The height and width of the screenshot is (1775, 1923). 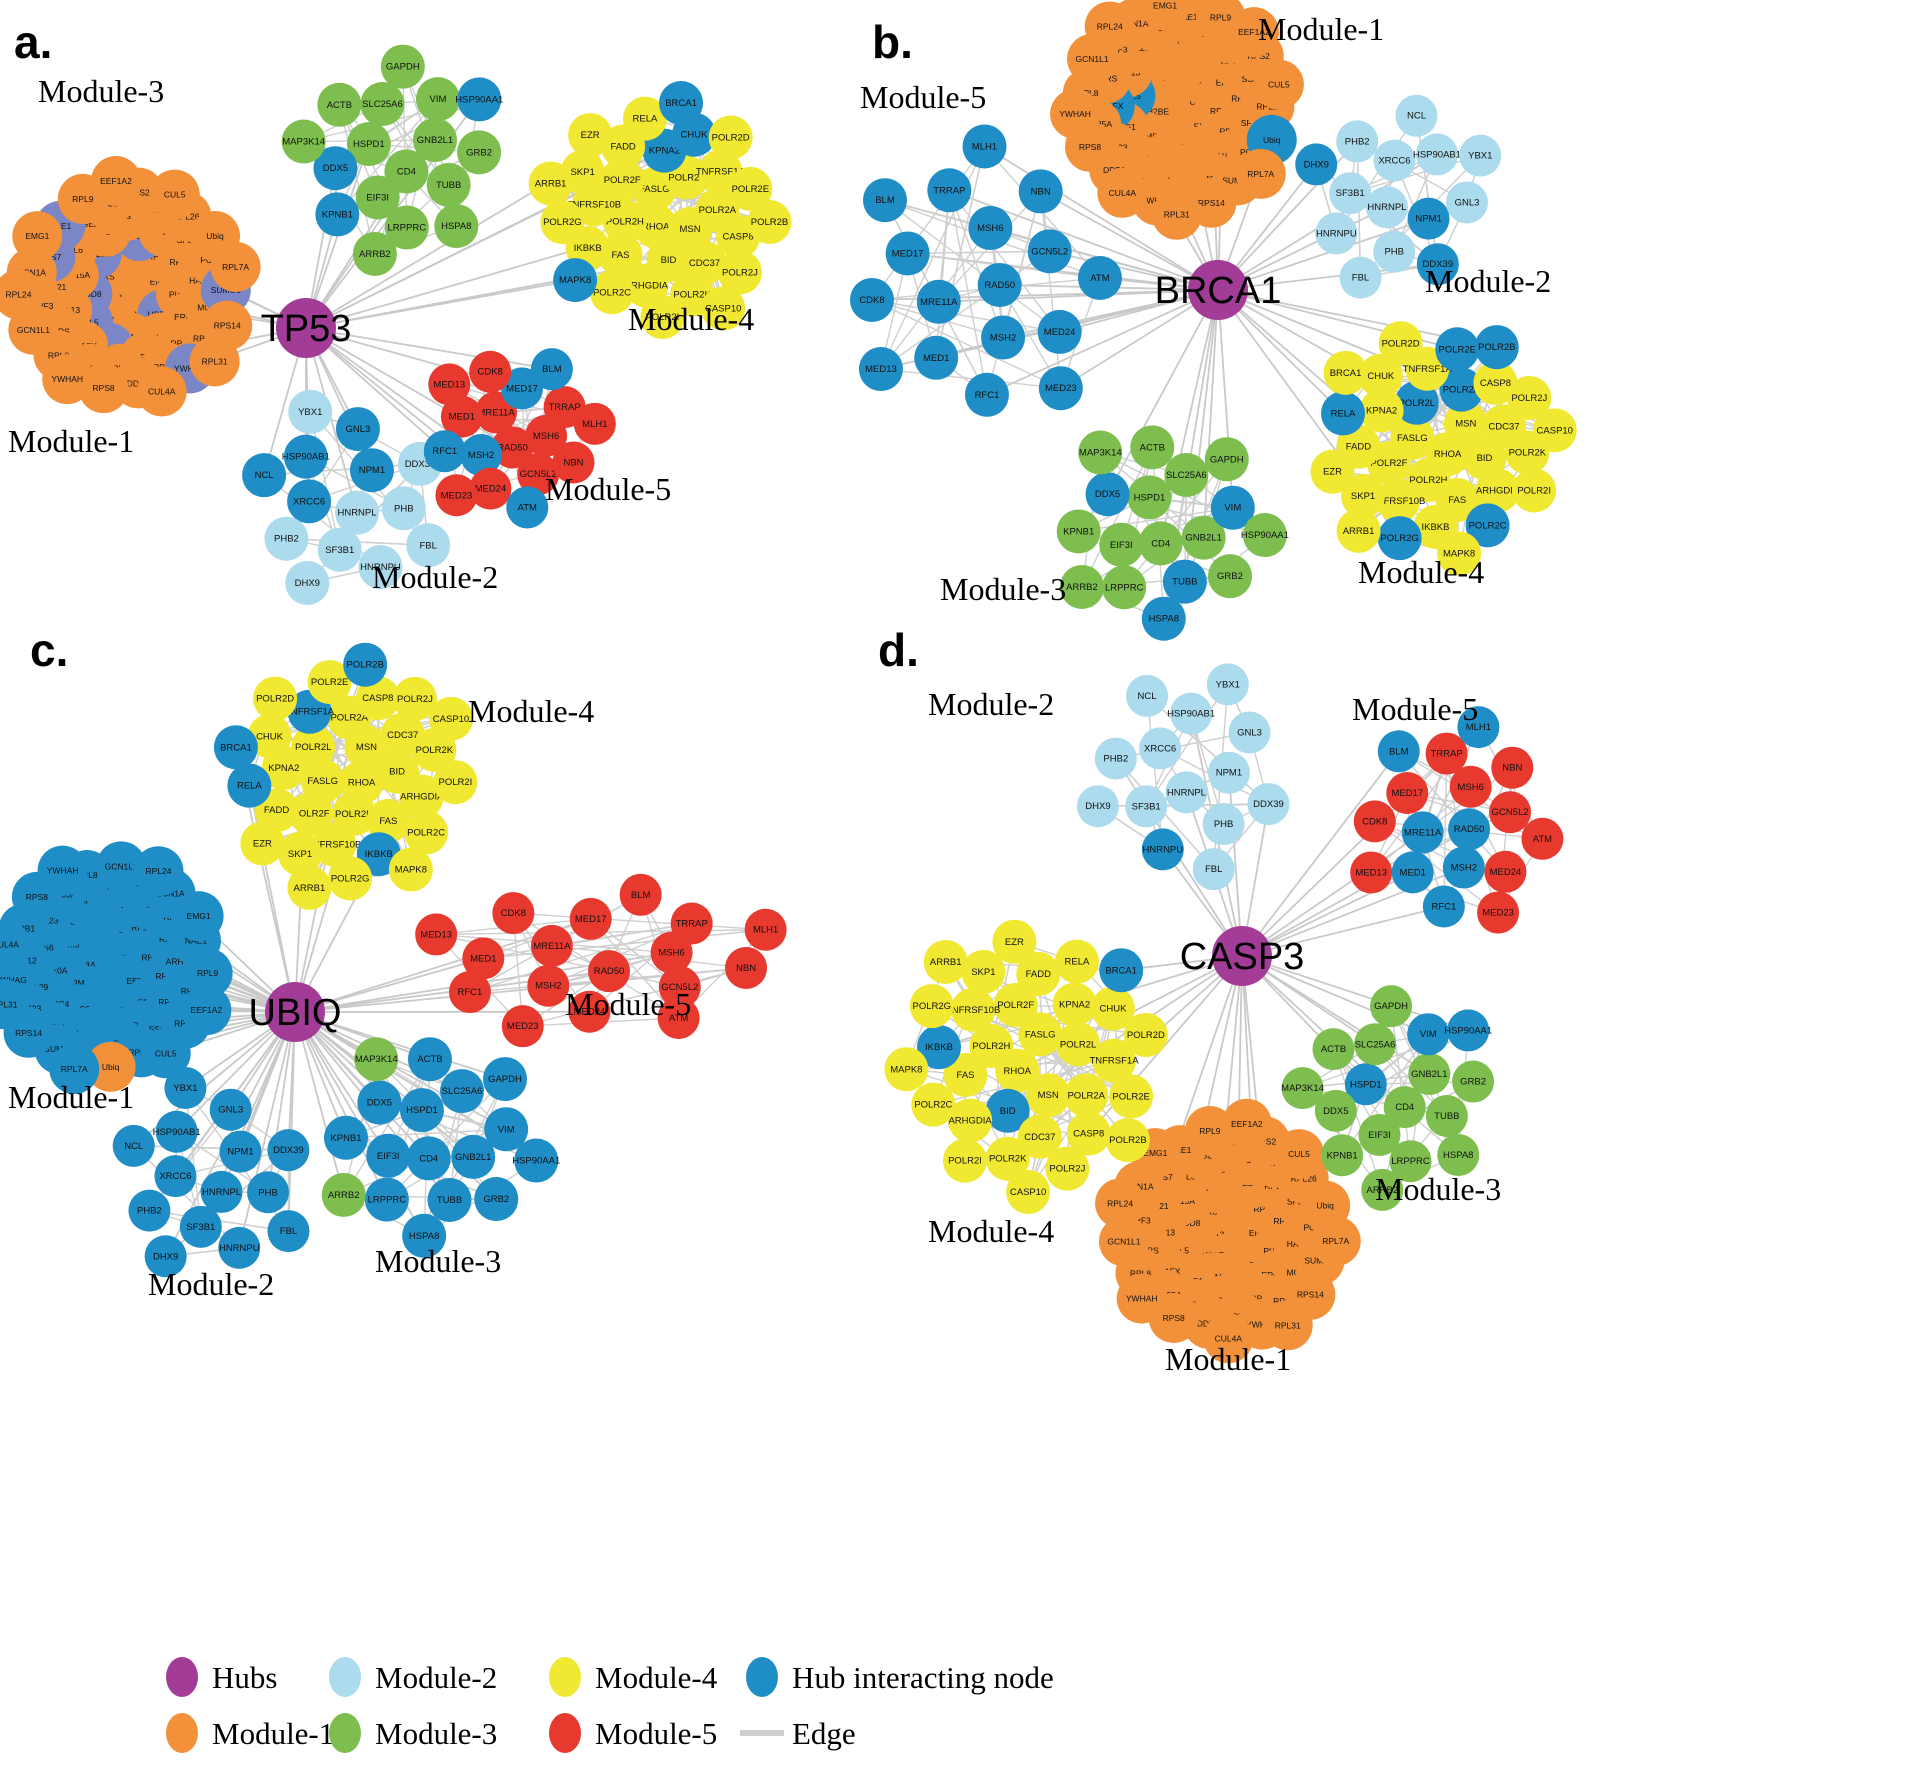 I want to click on node-FASLG, so click(x=1040, y=1034).